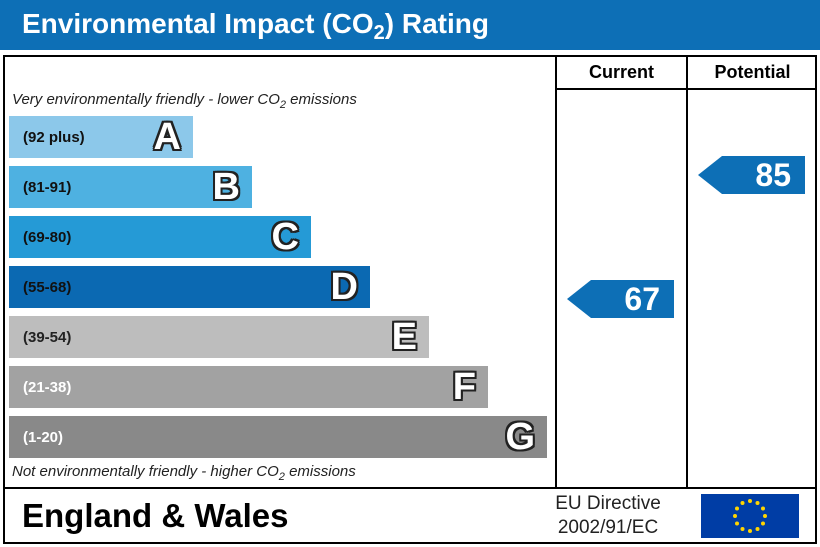 The width and height of the screenshot is (820, 547). I want to click on caption-bottom-main: Not environmentally friendly - higher CO, so click(145, 471).